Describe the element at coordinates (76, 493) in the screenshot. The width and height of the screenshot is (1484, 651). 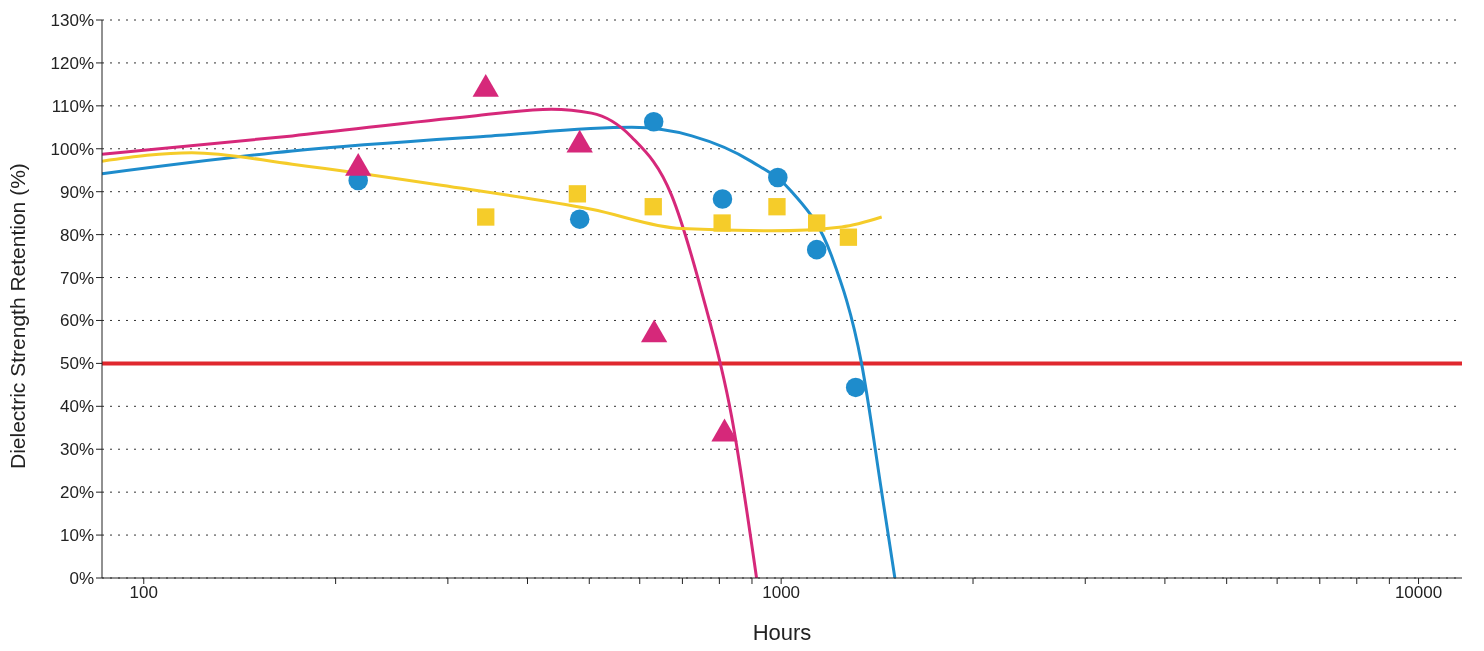
I see `y-tick-label: 20%` at that location.